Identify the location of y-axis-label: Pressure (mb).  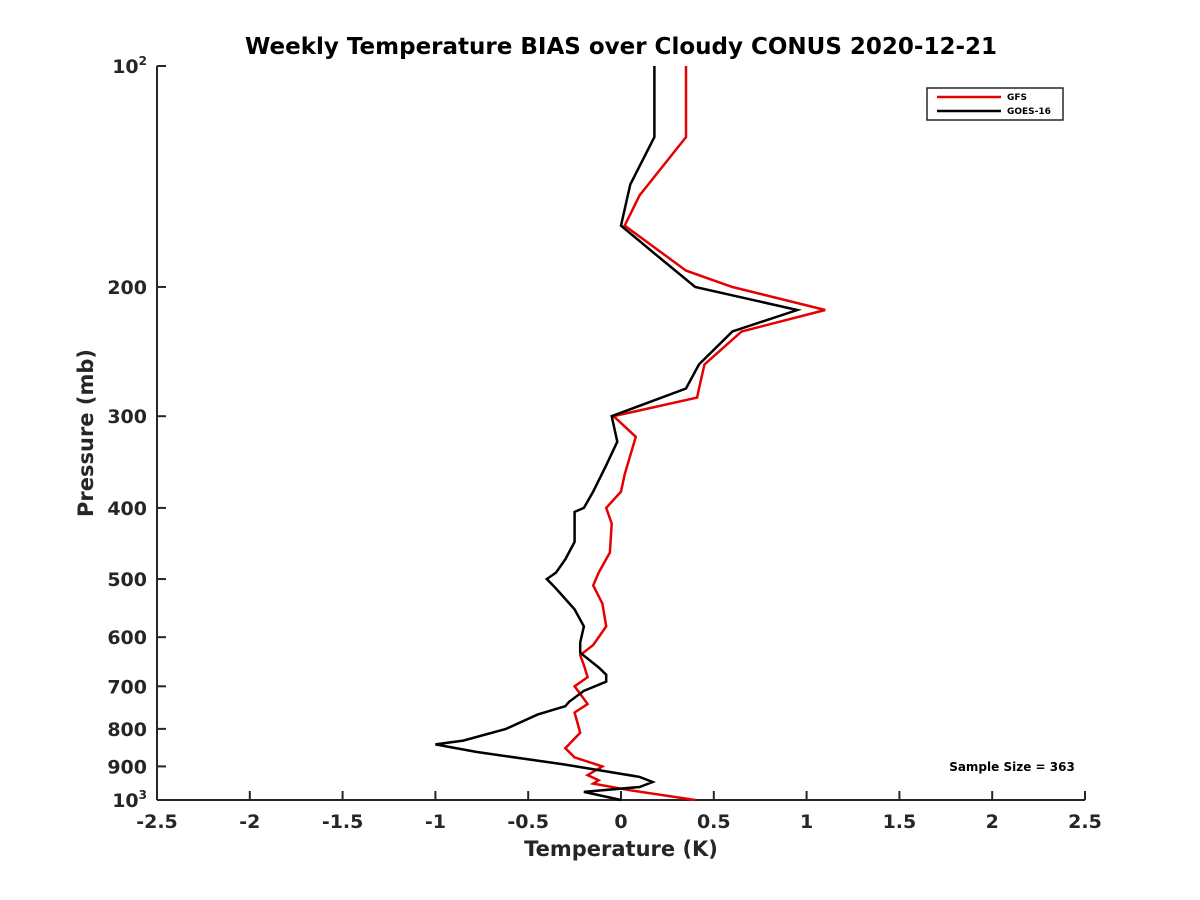
(86, 433).